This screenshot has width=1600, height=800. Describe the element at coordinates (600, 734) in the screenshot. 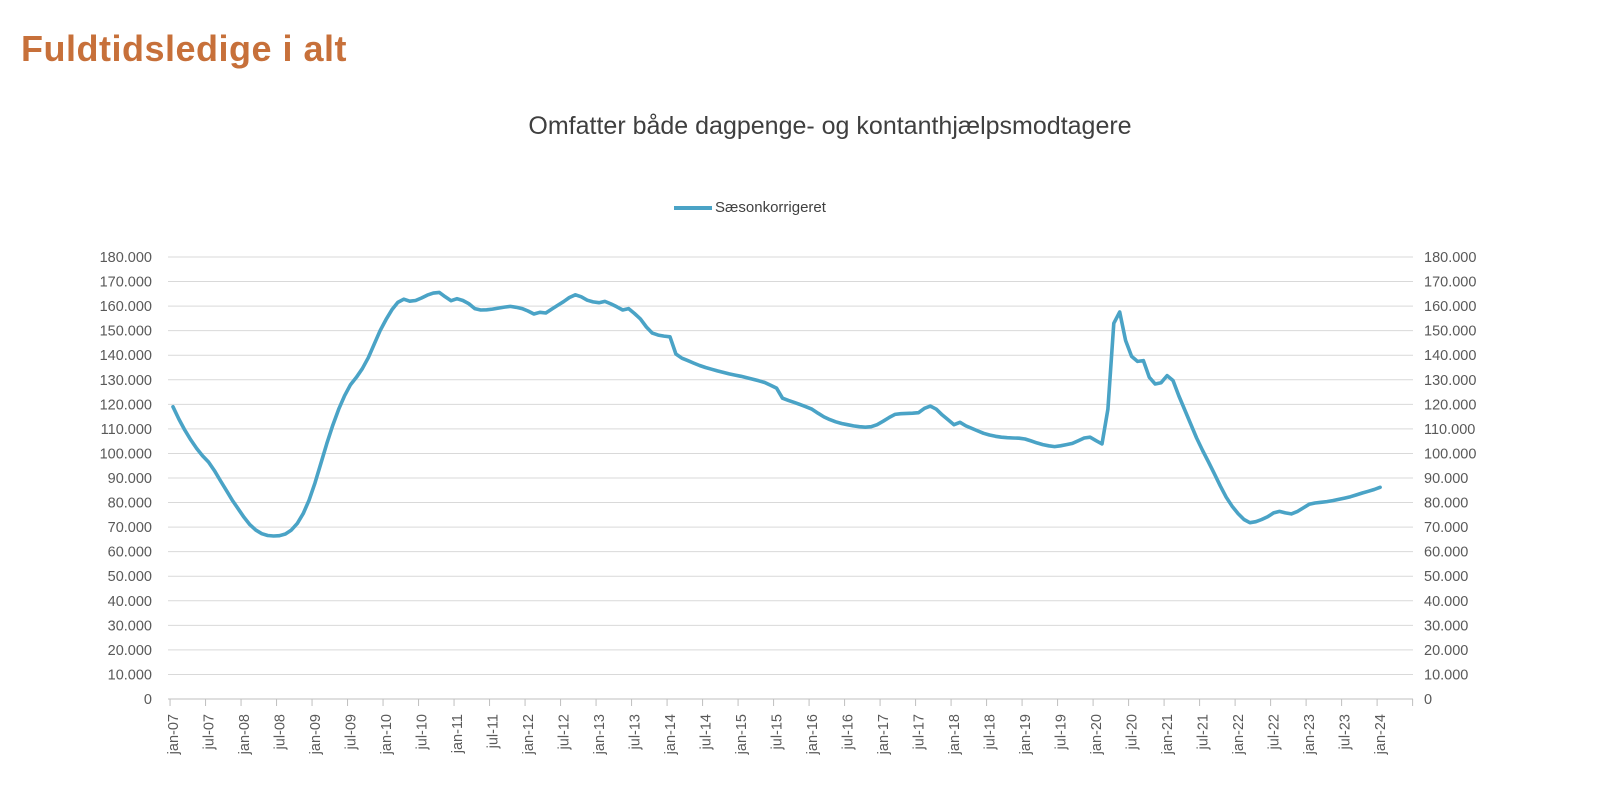

I see `x-axis-label: jan-13` at that location.